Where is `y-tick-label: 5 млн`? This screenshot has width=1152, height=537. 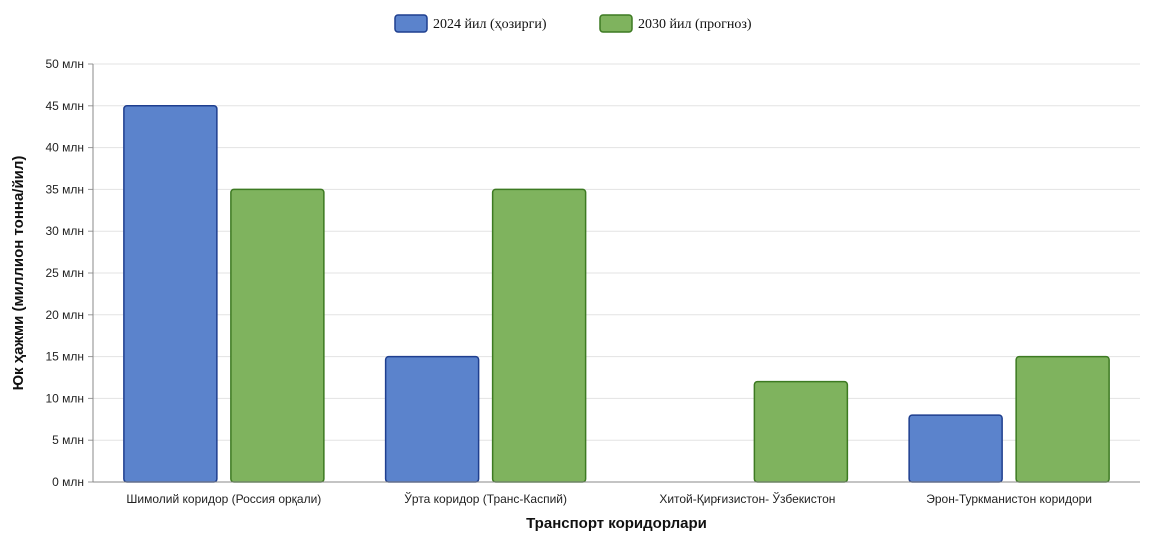 y-tick-label: 5 млн is located at coordinates (68, 440).